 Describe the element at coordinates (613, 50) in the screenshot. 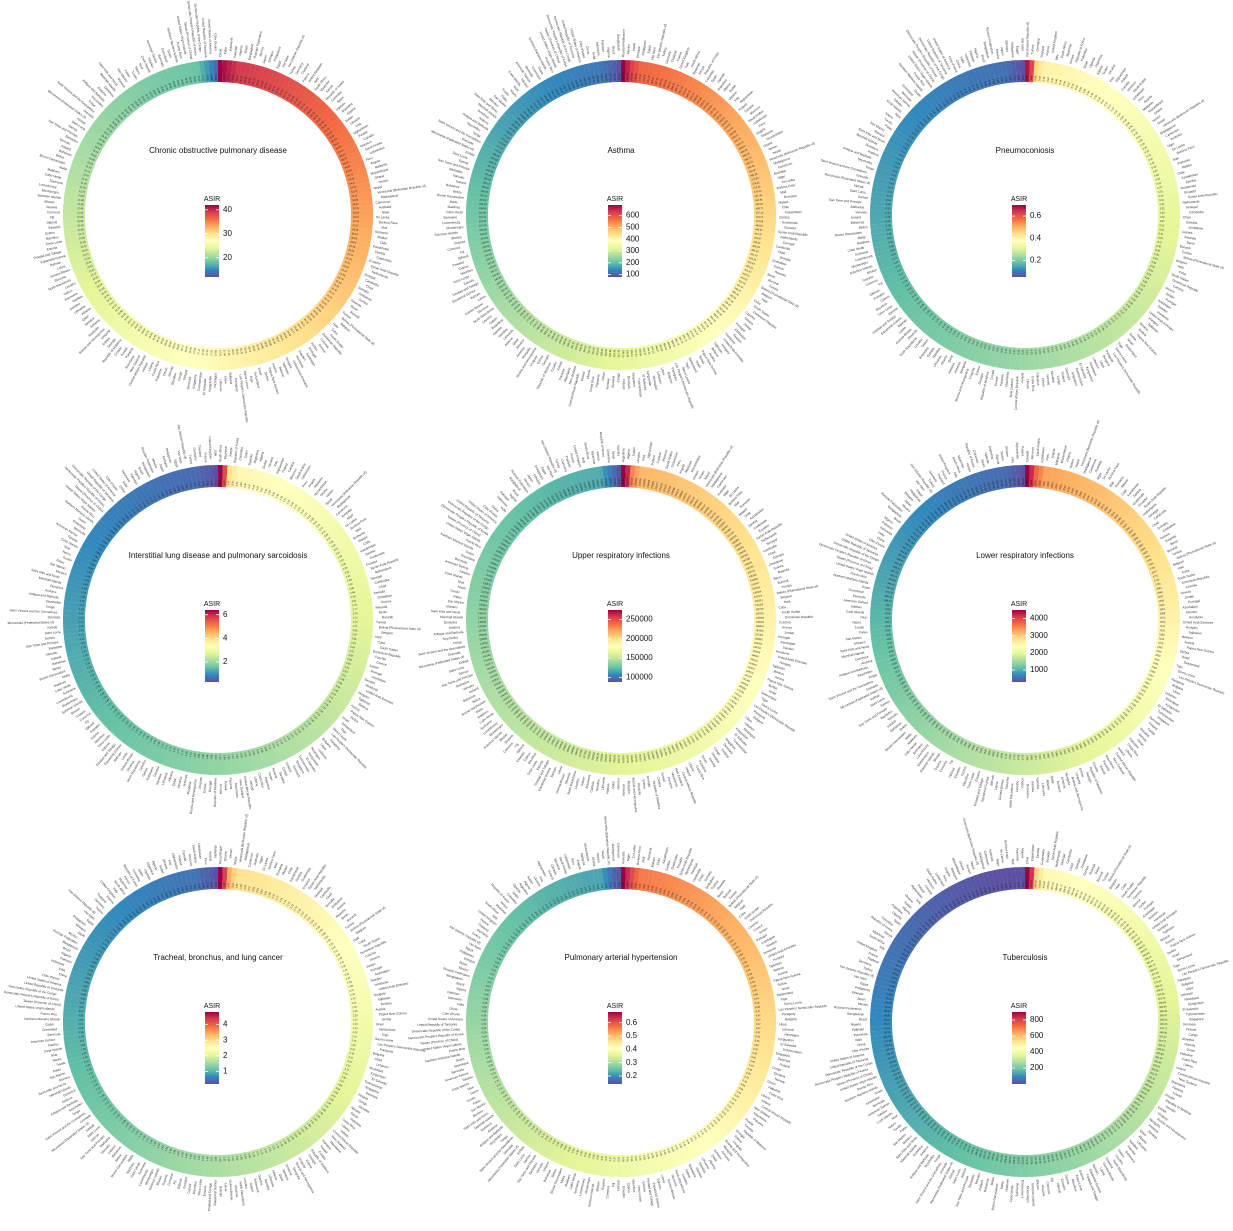

I see `country-label: Brazil` at that location.